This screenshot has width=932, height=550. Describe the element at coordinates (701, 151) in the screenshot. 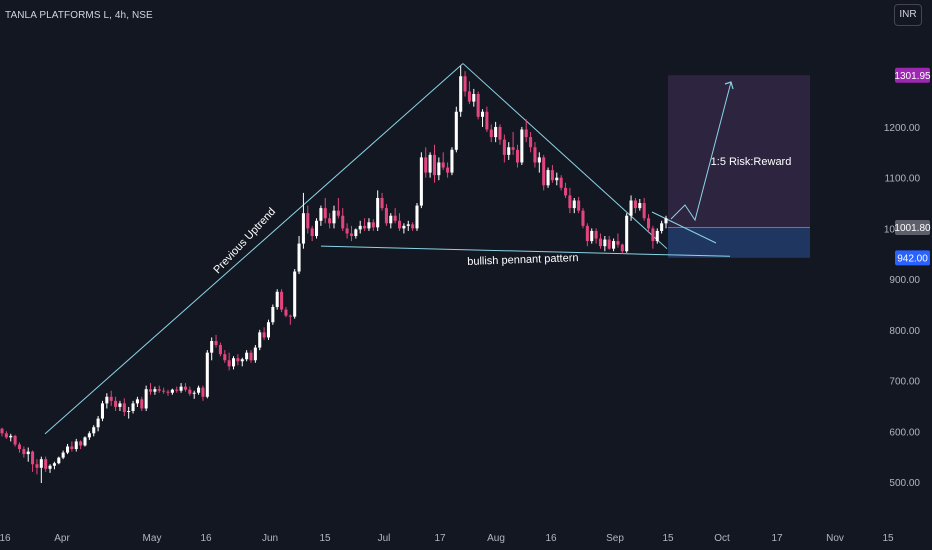

I see `projection-up-path` at that location.